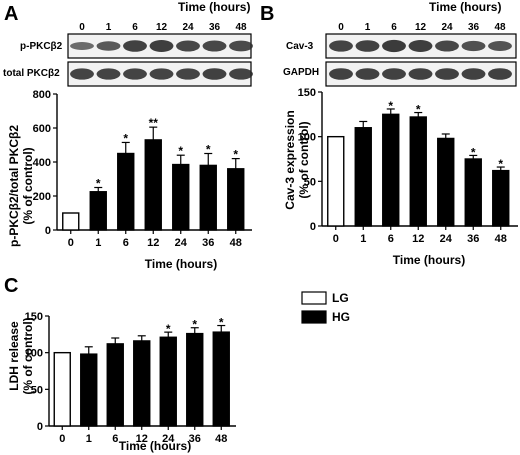 Image resolution: width=520 pixels, height=455 pixels. Describe the element at coordinates (181, 264) in the screenshot. I see `x-axis-label-a: Time (hours)` at that location.